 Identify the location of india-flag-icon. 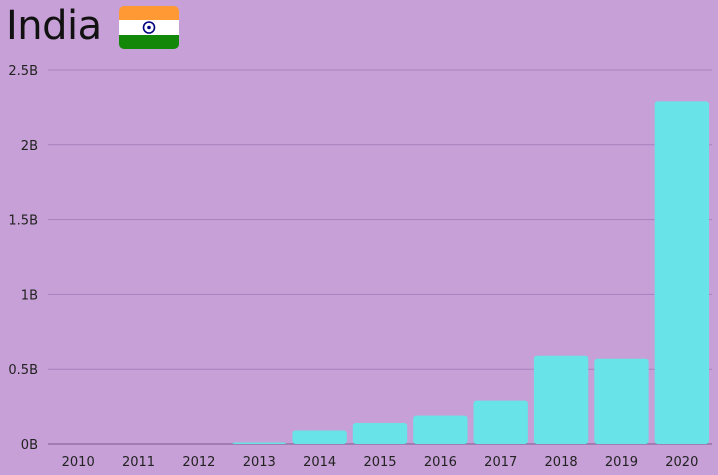
(149, 27).